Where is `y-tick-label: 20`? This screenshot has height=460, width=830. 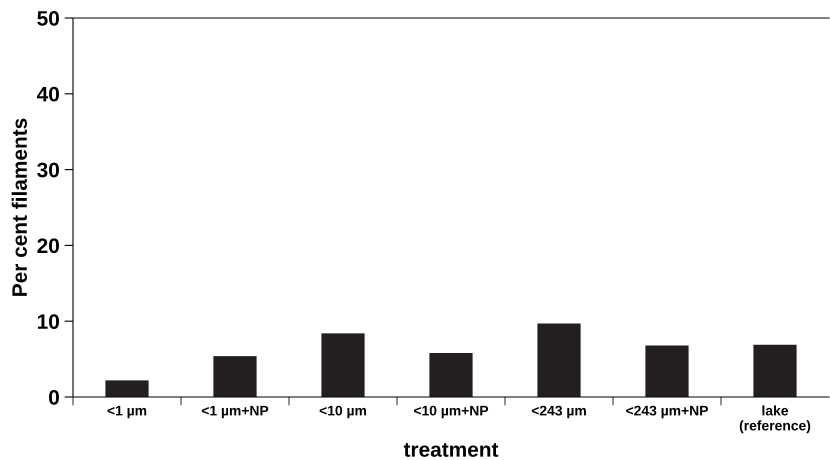
y-tick-label: 20 is located at coordinates (48, 246).